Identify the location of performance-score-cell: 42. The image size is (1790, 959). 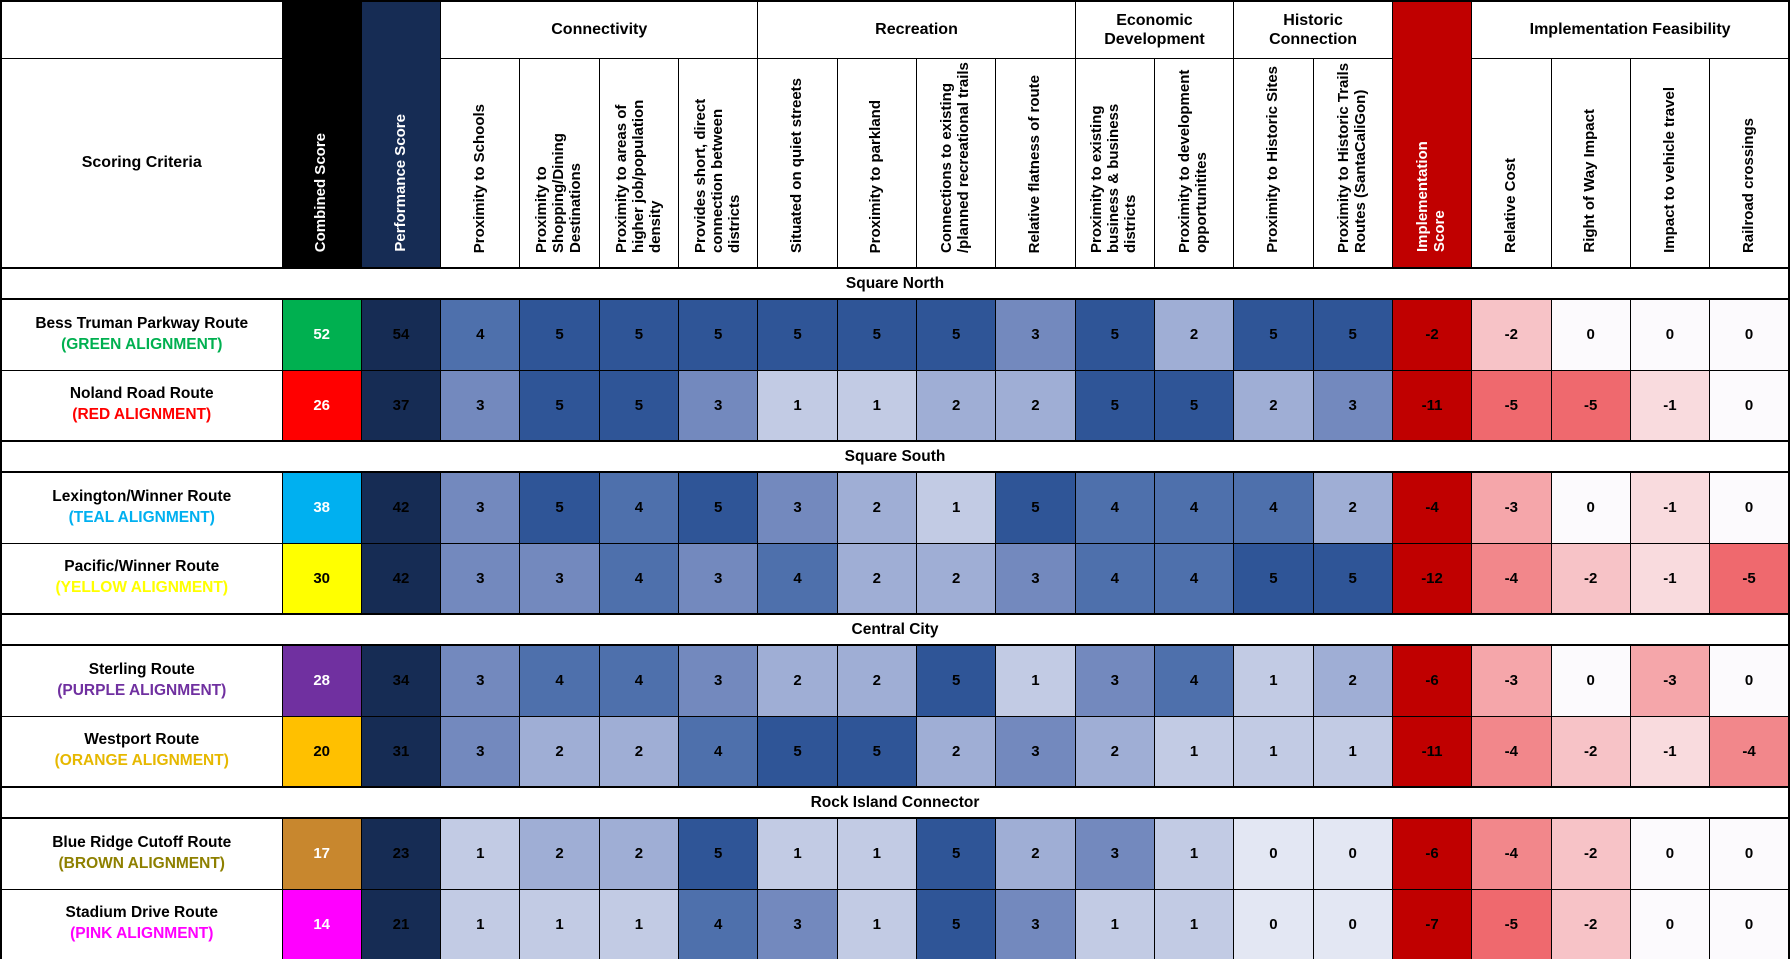
(401, 578).